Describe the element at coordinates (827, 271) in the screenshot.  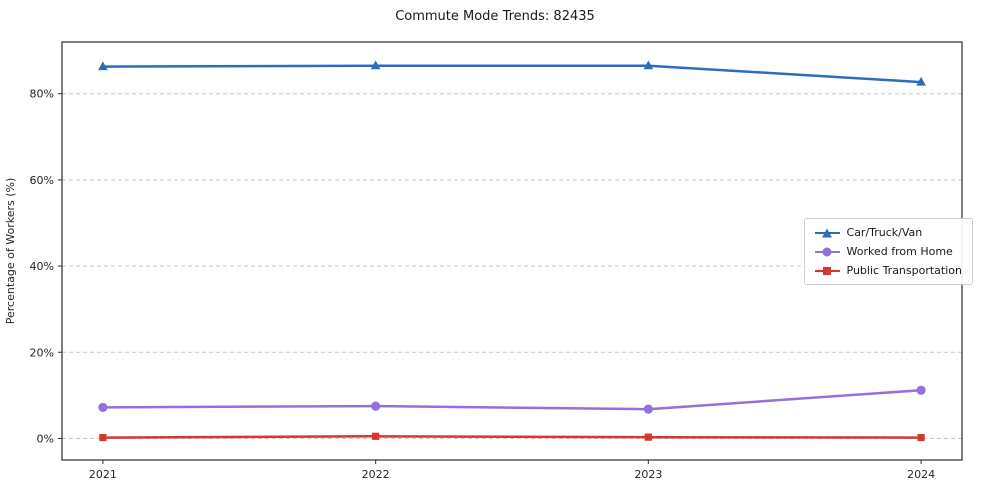
I see `square-marker-icon` at that location.